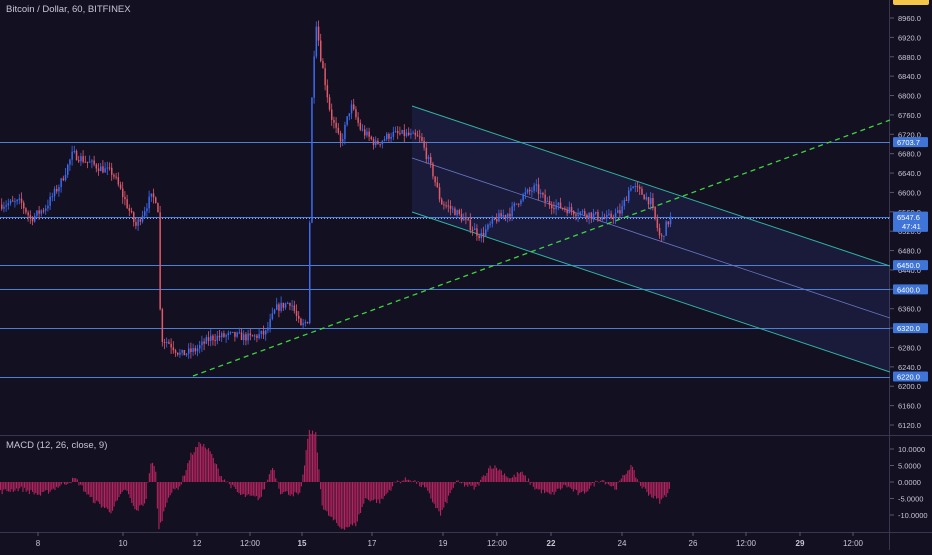  I want to click on current-price-tag, so click(910, 221).